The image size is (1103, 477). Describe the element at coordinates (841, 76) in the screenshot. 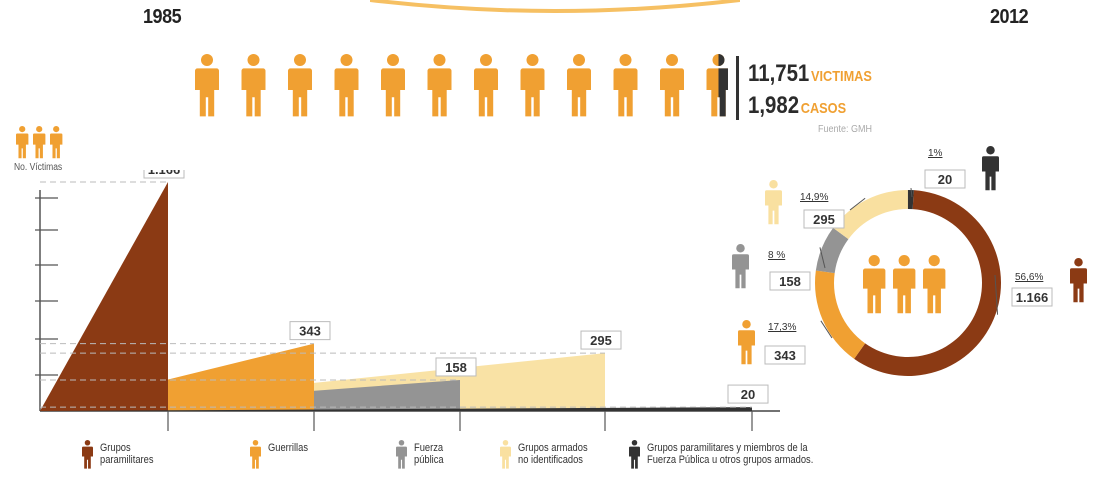

I see `victims-label: VICTIMAS` at that location.